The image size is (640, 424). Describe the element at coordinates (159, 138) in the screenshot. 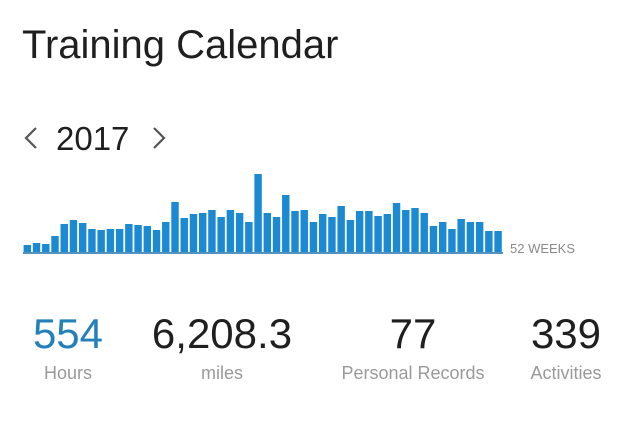

I see `next-year-button` at that location.